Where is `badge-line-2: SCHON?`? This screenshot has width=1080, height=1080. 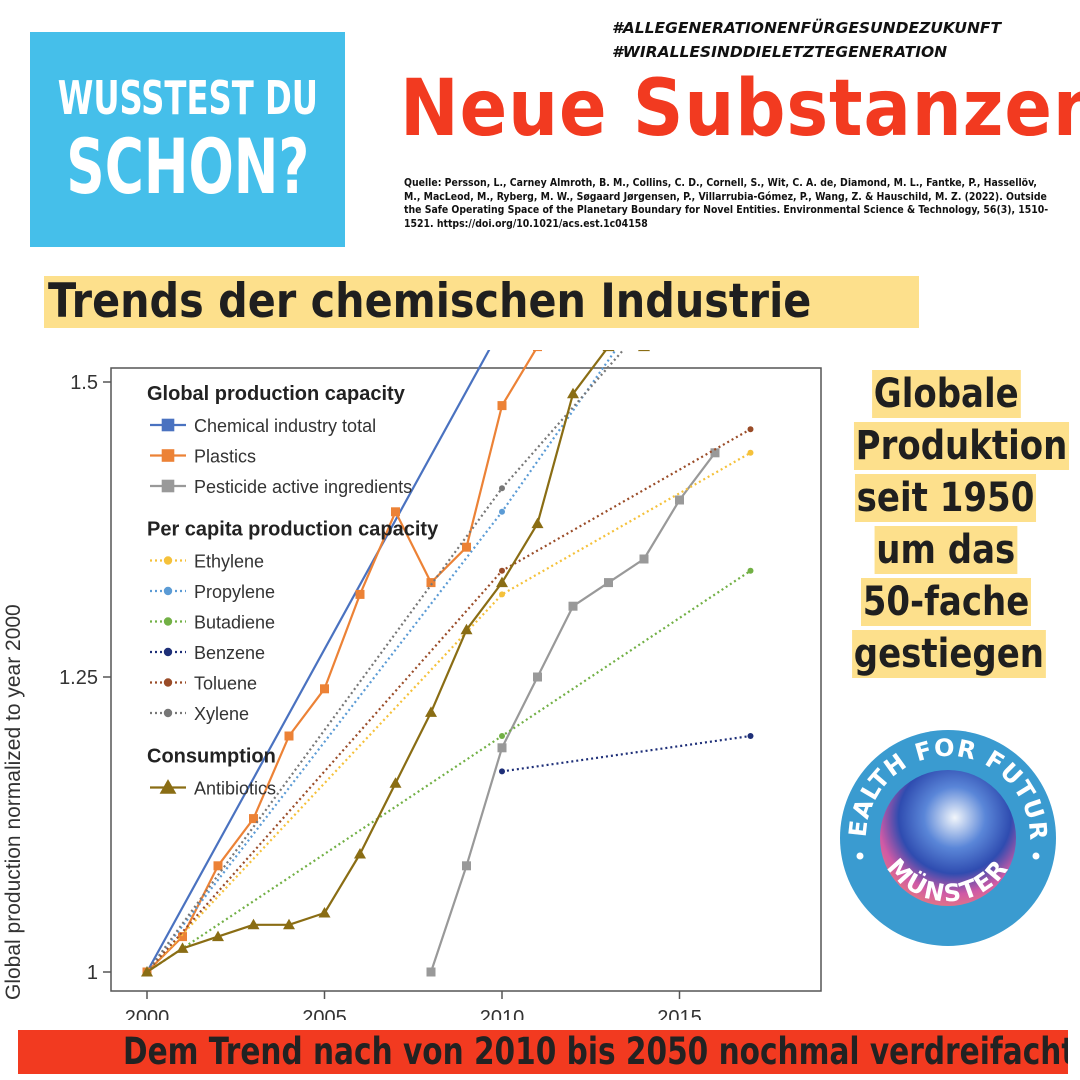
badge-line-2: SCHON? is located at coordinates (187, 166).